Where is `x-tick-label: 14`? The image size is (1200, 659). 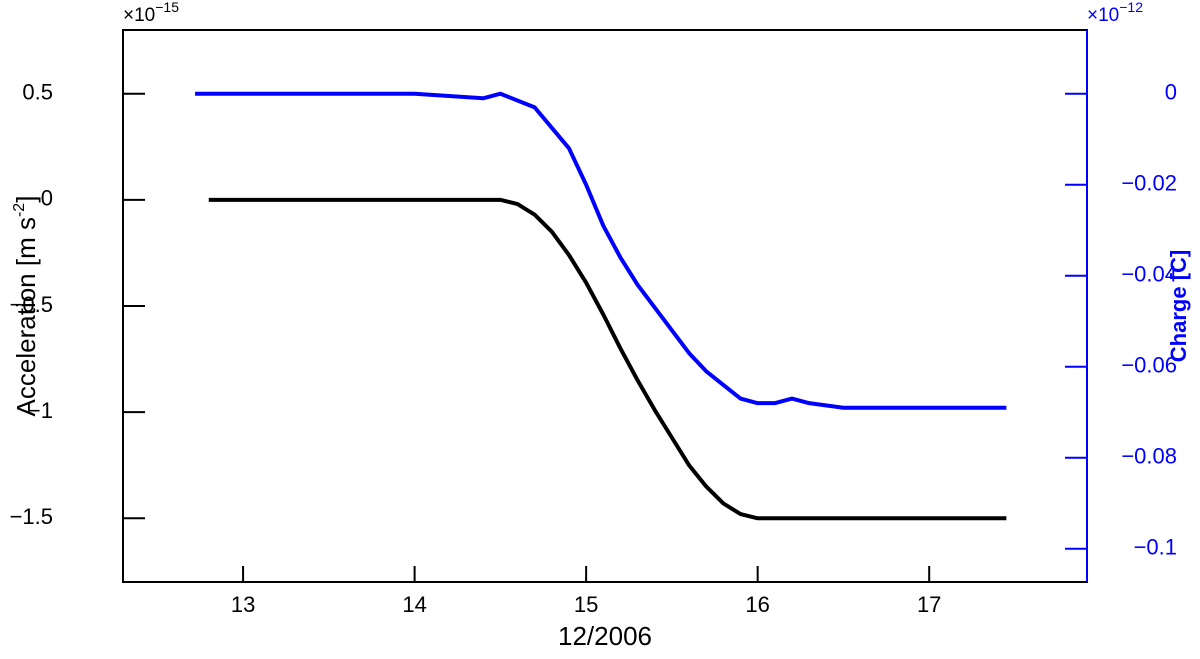 x-tick-label: 14 is located at coordinates (414, 604).